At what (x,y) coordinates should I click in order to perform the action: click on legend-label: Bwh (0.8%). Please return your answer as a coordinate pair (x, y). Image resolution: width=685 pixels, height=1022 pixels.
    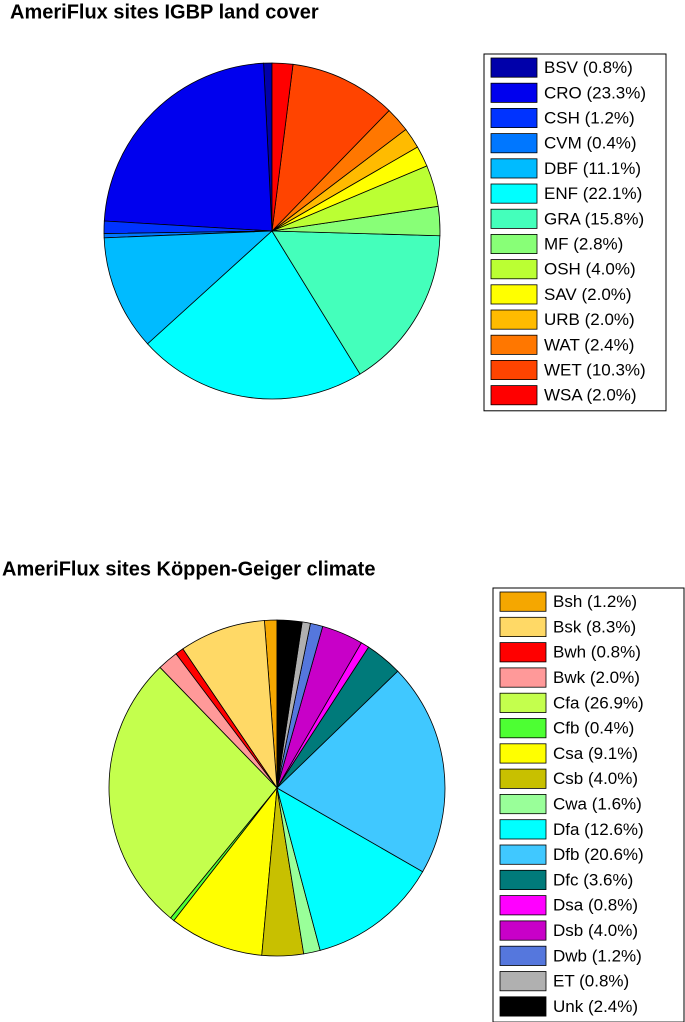
    Looking at the image, I should click on (597, 652).